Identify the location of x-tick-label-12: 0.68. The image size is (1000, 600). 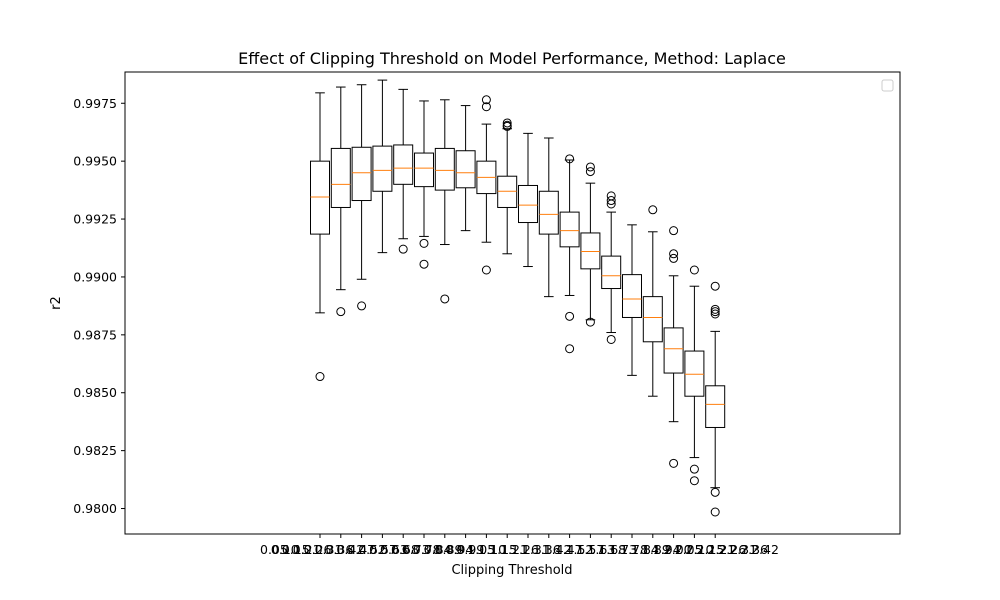
(405, 549).